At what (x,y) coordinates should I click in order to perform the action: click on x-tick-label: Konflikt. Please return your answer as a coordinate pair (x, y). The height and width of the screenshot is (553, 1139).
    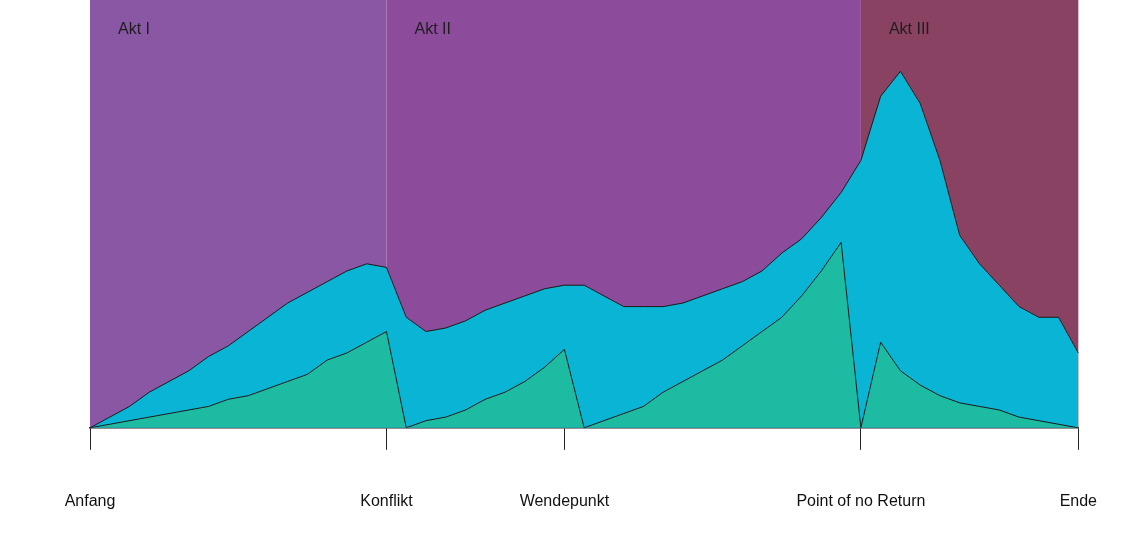
    Looking at the image, I should click on (387, 500).